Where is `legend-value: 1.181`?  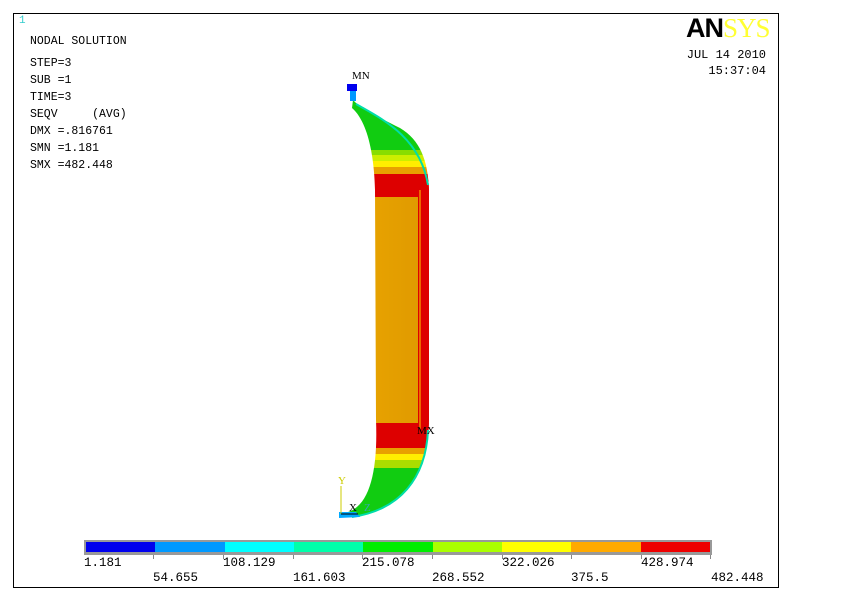 legend-value: 1.181 is located at coordinates (103, 563).